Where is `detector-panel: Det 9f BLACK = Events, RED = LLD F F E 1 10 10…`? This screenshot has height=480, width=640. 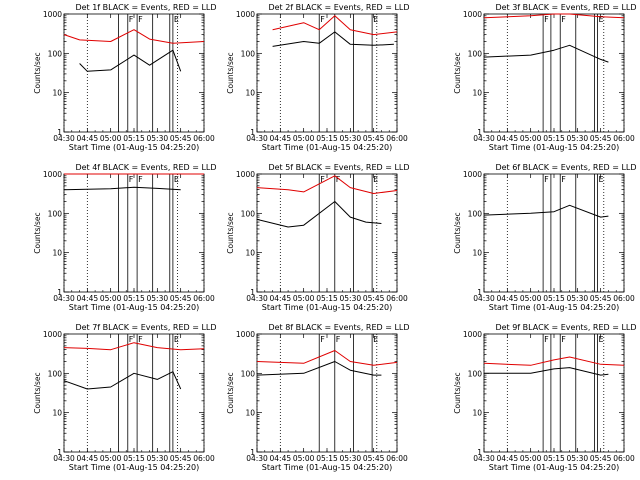 detector-panel: Det 9f BLACK = Events, RED = LLD F F E 1 10 10… is located at coordinates (545, 397).